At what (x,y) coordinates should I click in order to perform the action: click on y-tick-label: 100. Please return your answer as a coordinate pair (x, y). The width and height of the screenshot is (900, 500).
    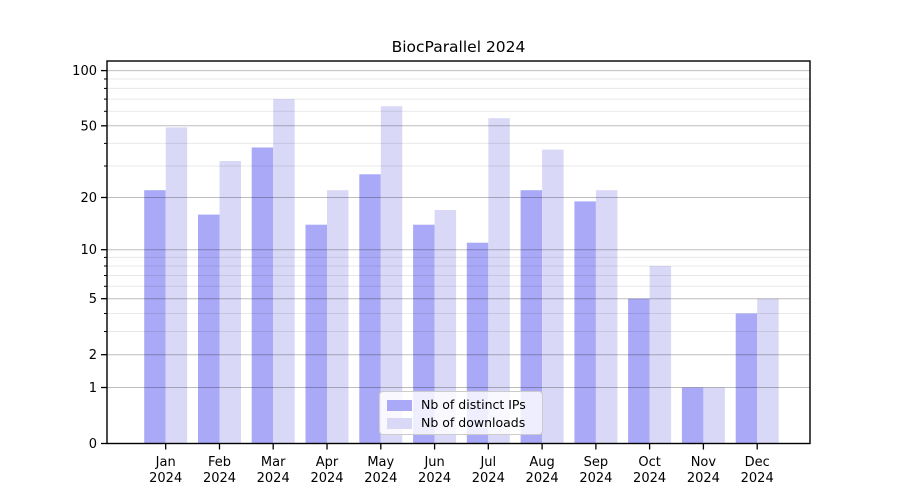
    Looking at the image, I should click on (84, 71).